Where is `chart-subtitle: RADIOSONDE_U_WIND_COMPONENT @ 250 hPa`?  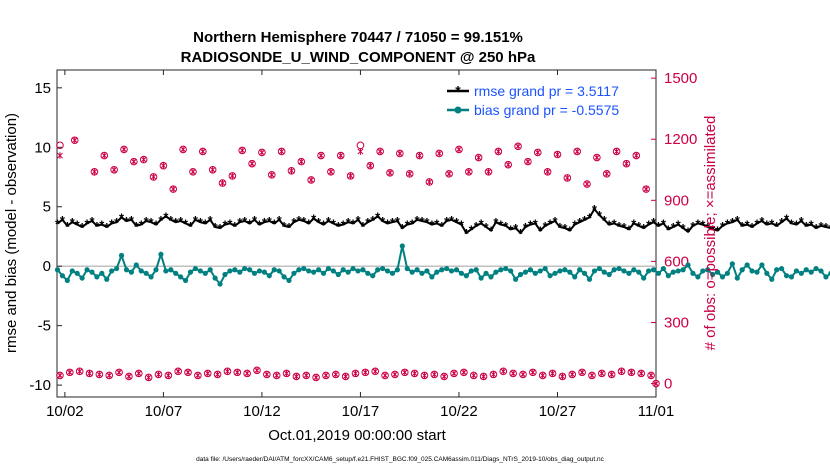
chart-subtitle: RADIOSONDE_U_WIND_COMPONENT @ 250 hPa is located at coordinates (358, 57).